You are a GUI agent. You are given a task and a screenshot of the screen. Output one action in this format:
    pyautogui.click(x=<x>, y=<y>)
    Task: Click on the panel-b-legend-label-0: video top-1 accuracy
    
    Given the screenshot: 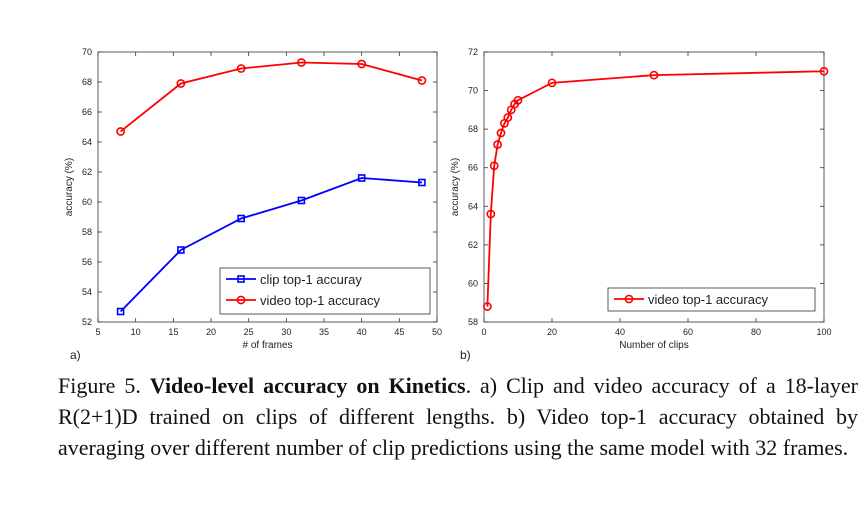 What is the action you would take?
    pyautogui.click(x=708, y=299)
    